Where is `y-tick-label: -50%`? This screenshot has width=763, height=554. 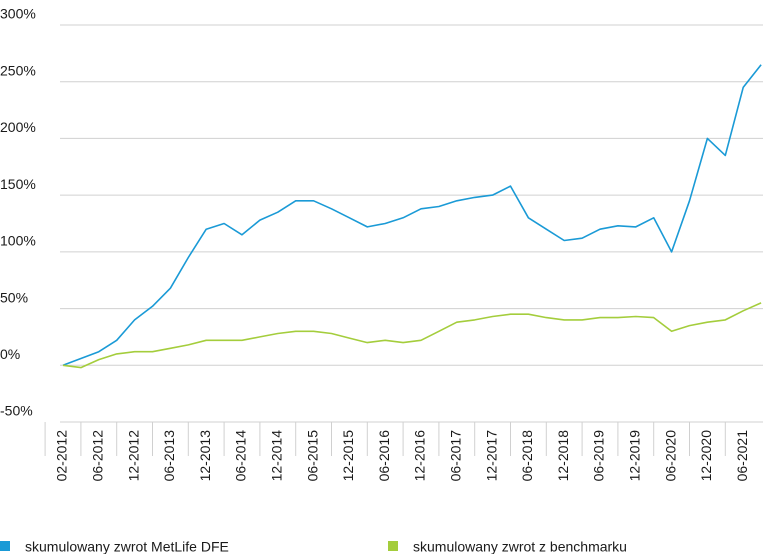
y-tick-label: -50% is located at coordinates (16, 411).